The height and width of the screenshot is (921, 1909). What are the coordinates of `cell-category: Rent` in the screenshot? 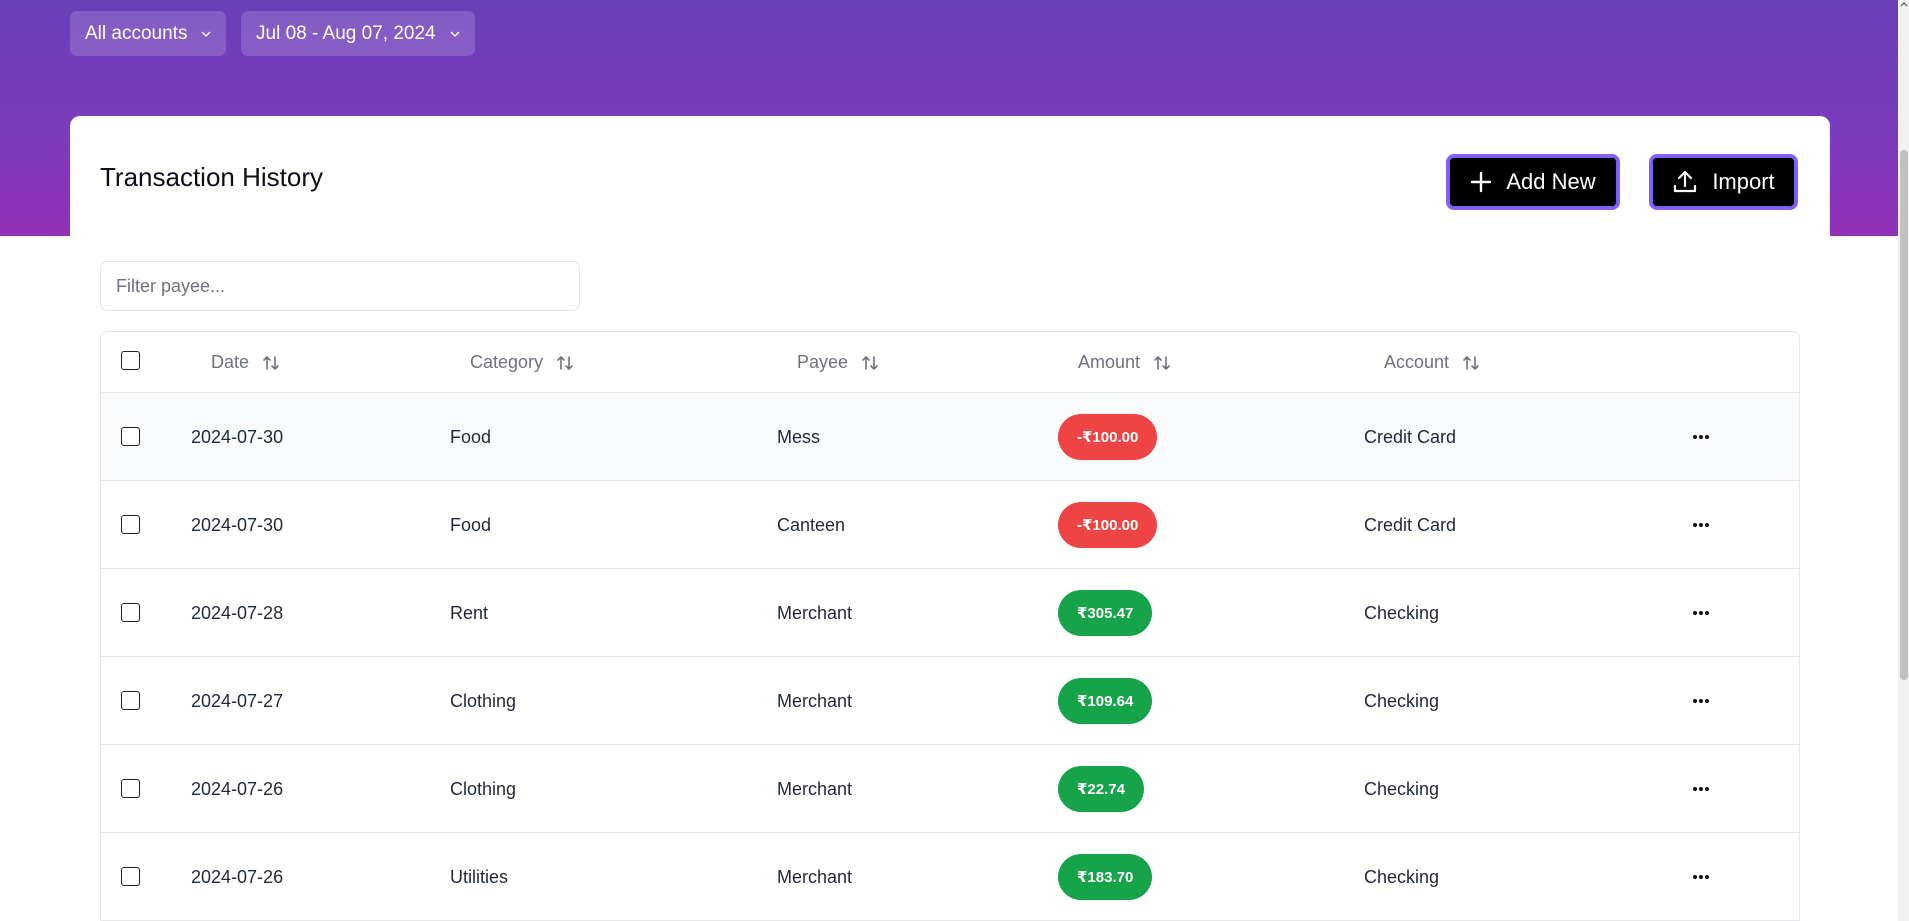 It's located at (469, 612).